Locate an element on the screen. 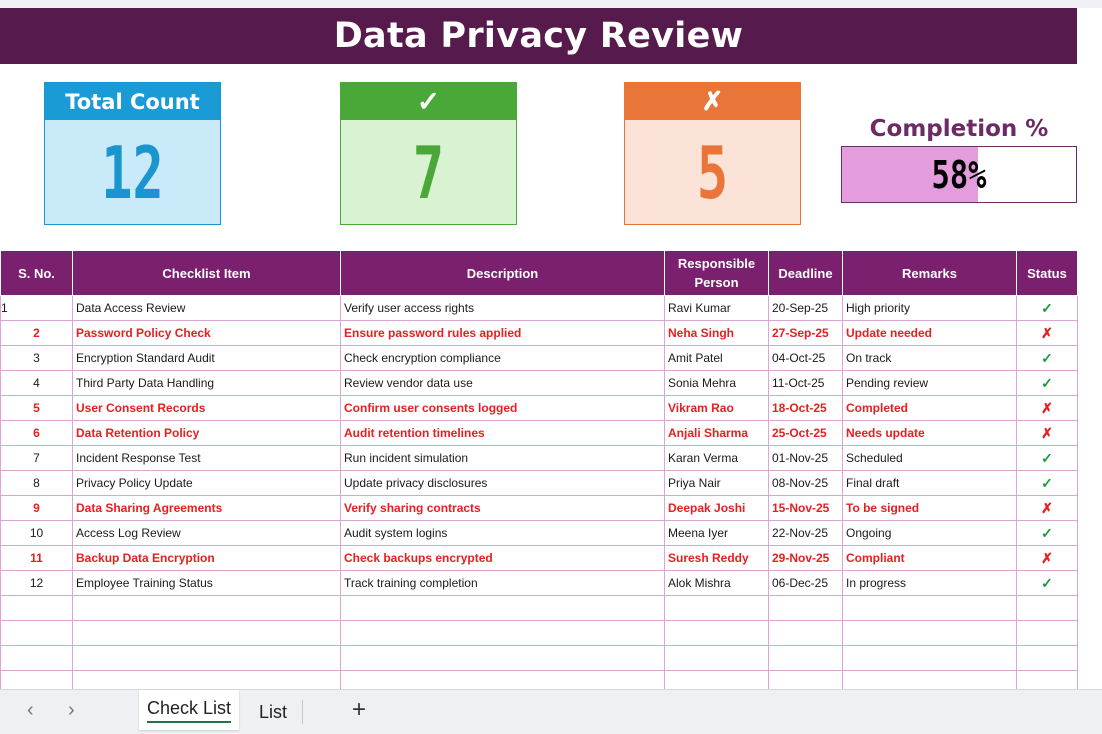 This screenshot has width=1102, height=734. person-cell: Meena Iyer is located at coordinates (716, 533).